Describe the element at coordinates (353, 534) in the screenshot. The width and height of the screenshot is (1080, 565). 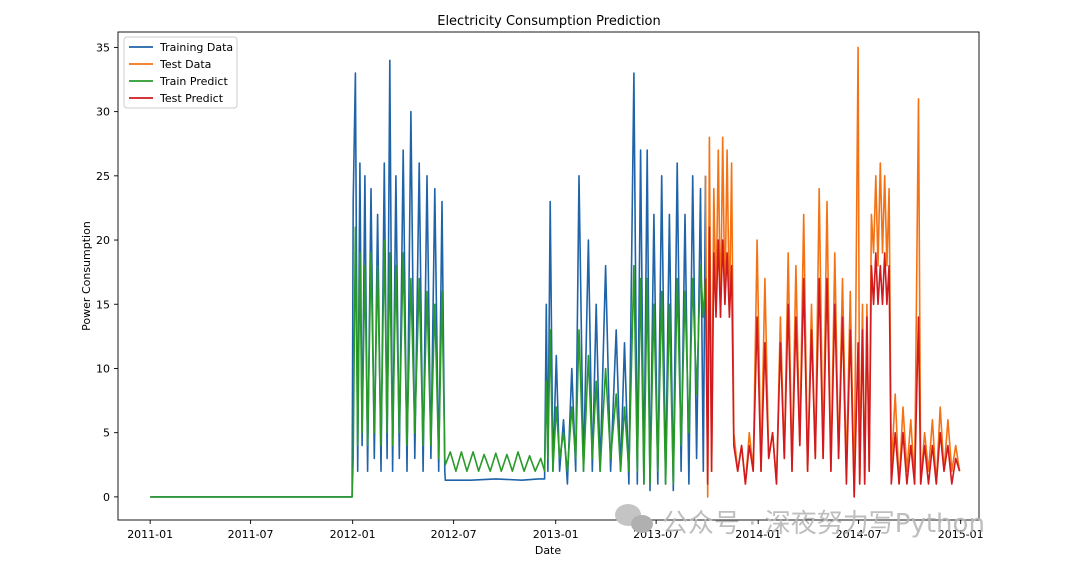
I see `x-tick-label: 2012-01` at that location.